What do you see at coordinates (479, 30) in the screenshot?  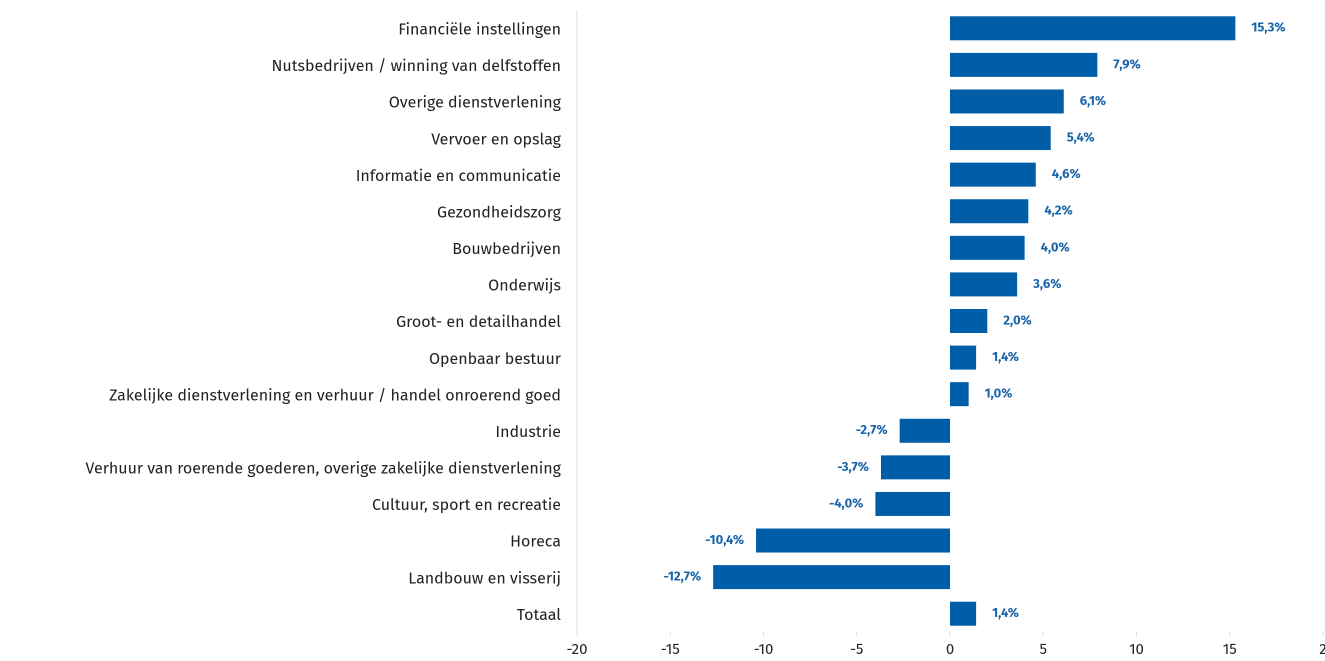 I see `category-label: Financiële instellingen` at bounding box center [479, 30].